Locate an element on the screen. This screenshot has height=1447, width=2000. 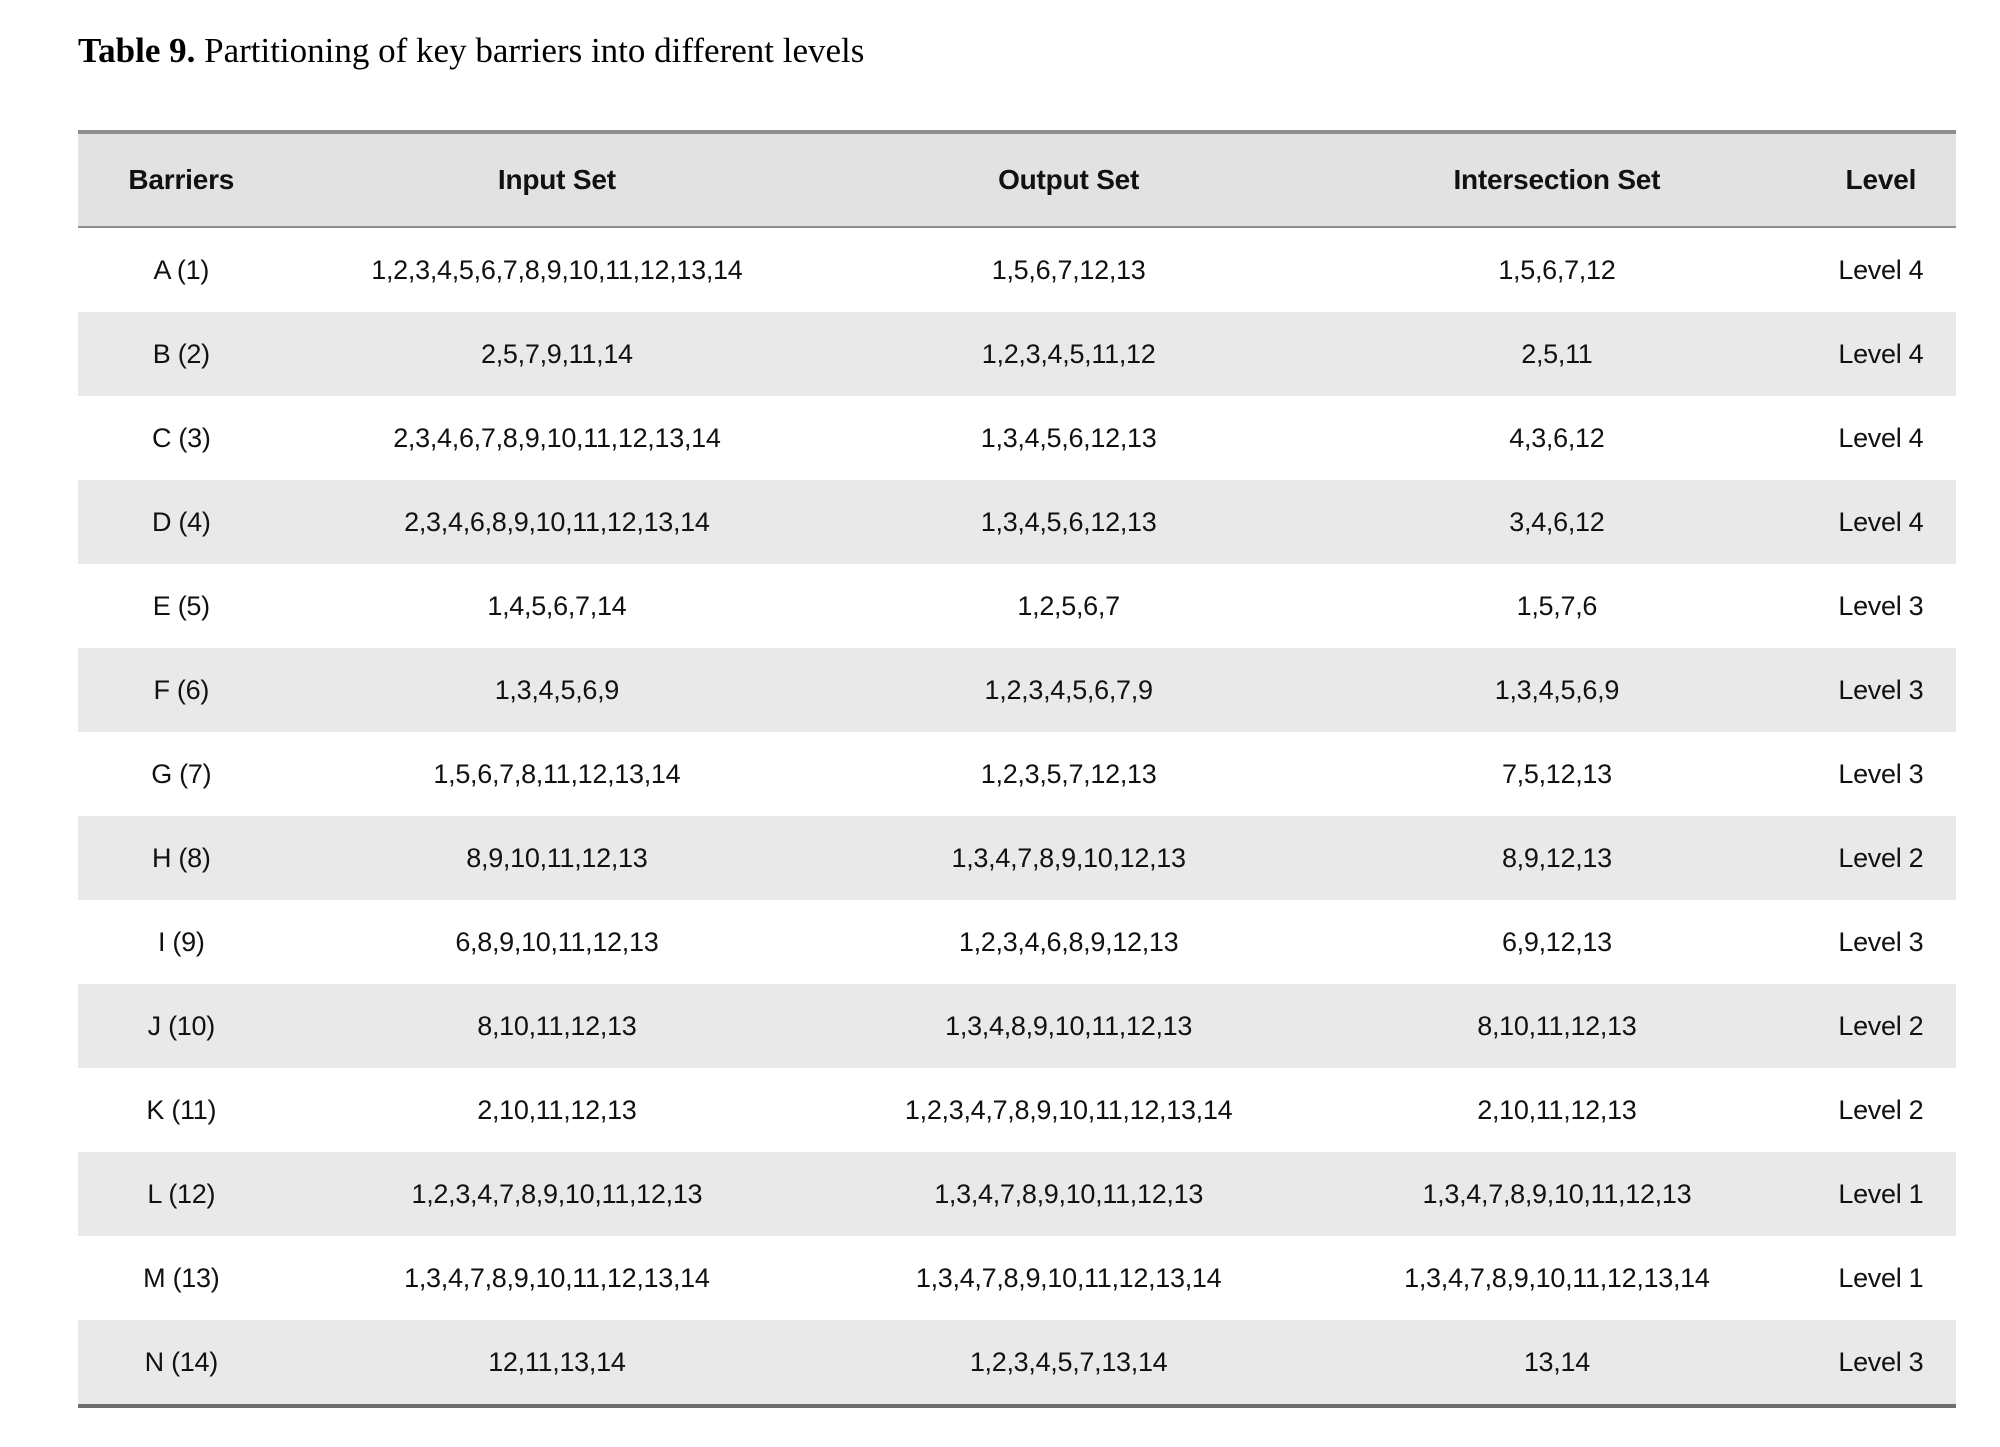
output-cell: 1,2,3,5,7,12,13 is located at coordinates (1068, 773).